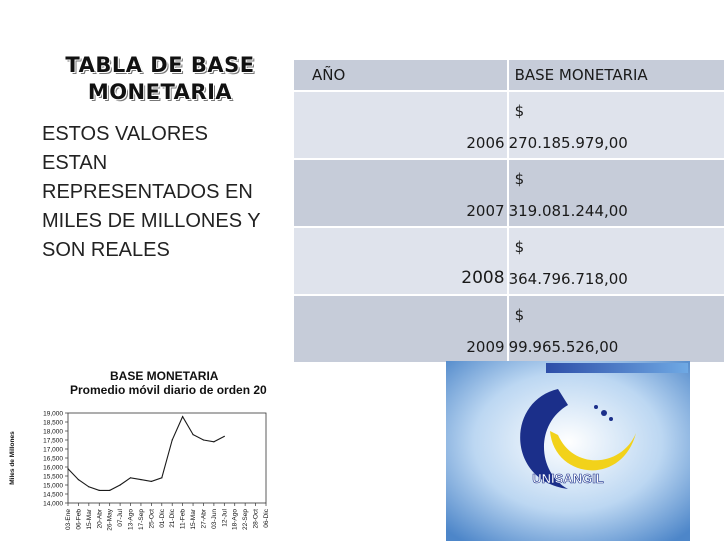 This screenshot has width=728, height=546. I want to click on year-value: 2006, so click(485, 143).